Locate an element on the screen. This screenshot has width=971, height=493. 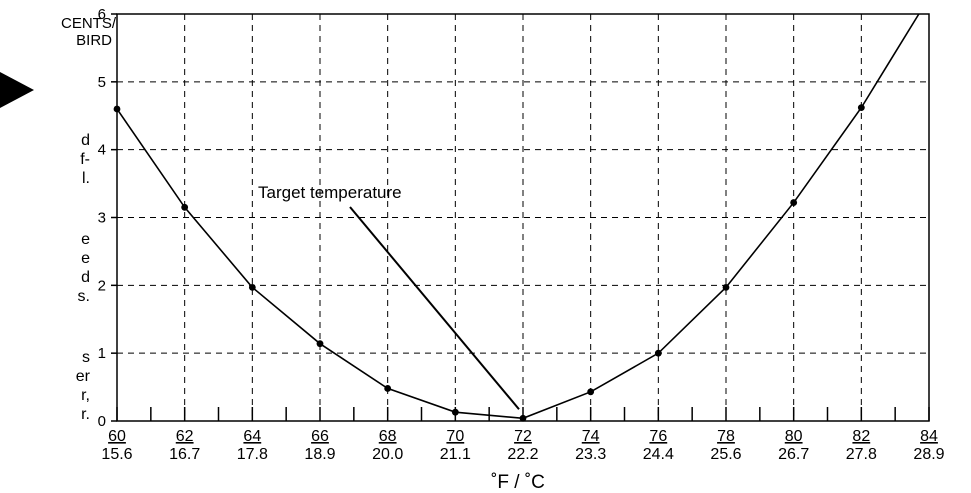
x-tick-label-c: 23.3 is located at coordinates (590, 454).